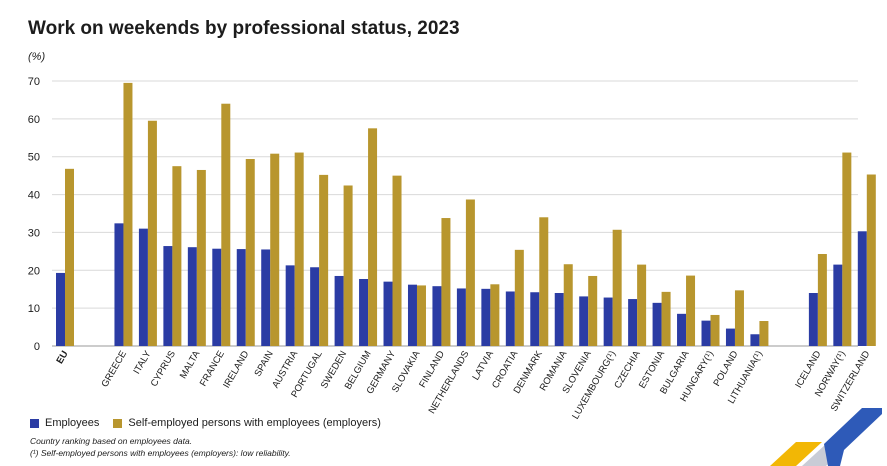 This screenshot has height=466, width=887. Describe the element at coordinates (34, 423) in the screenshot. I see `legend-swatch-employees` at that location.